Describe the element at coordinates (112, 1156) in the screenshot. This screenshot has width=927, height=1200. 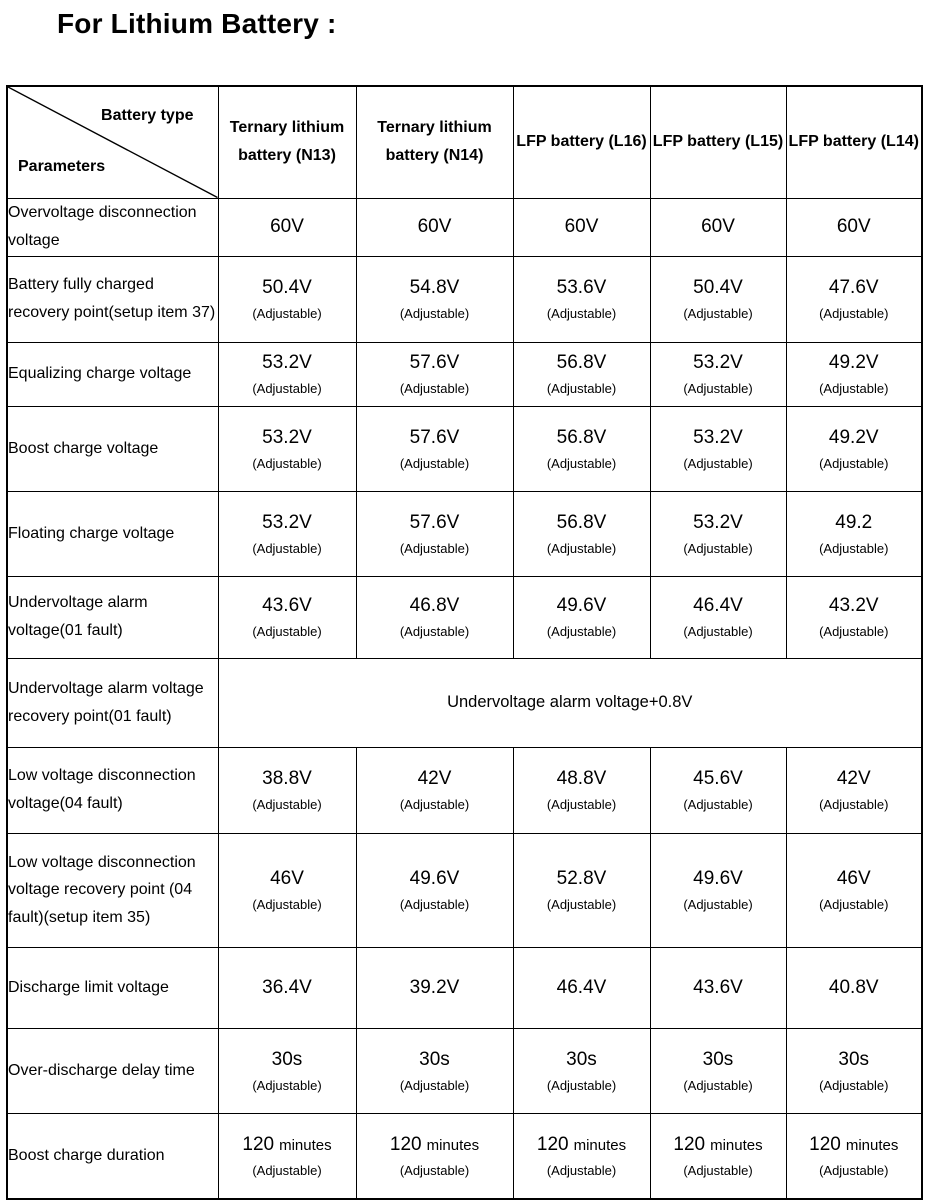
I see `parameter-label: Boost charge duration` at that location.